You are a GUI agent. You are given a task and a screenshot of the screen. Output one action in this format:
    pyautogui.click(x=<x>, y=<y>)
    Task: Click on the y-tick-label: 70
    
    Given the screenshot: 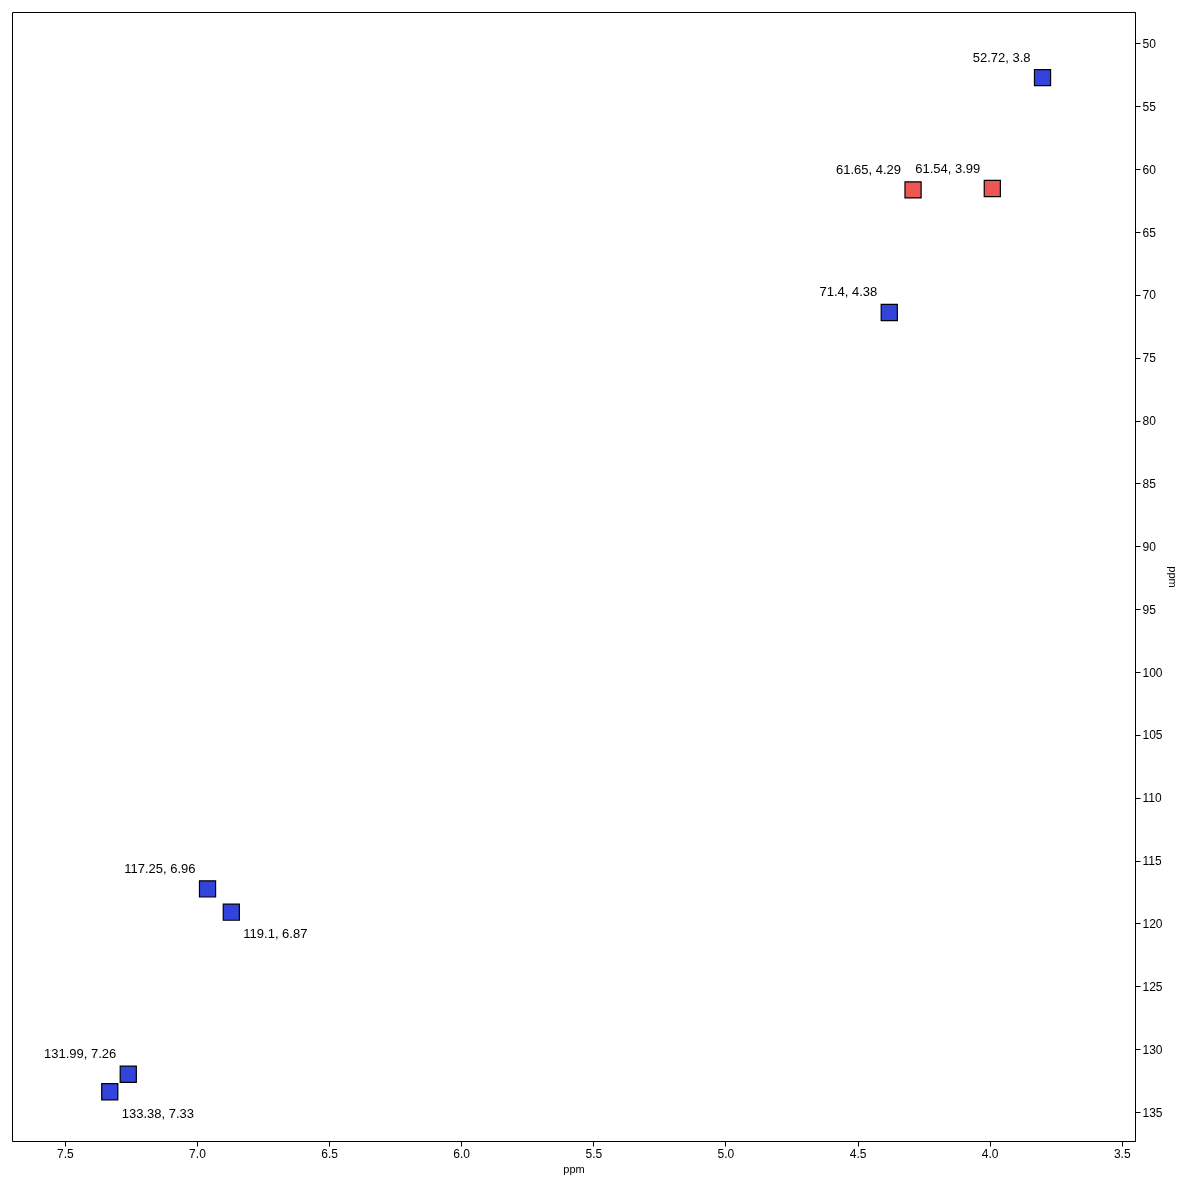 What is the action you would take?
    pyautogui.click(x=1149, y=295)
    